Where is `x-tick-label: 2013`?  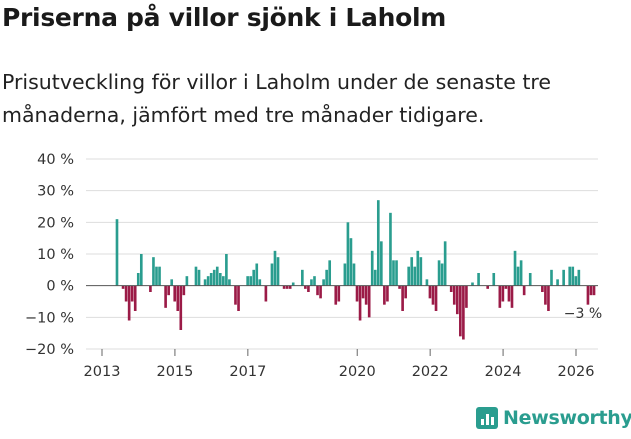 x-tick-label: 2013 is located at coordinates (102, 372).